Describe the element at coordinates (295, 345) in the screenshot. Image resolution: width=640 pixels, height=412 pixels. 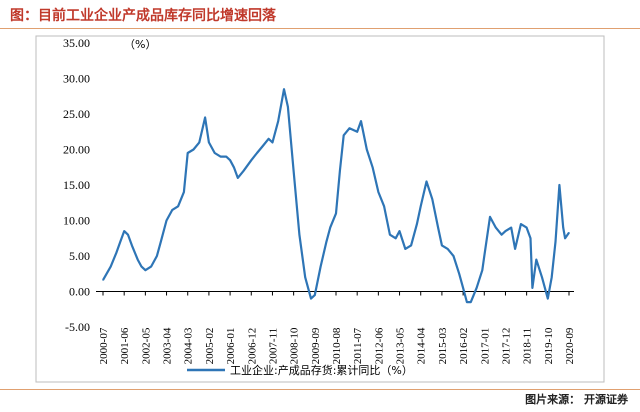
I see `x-tick-label: 2008-10` at that location.